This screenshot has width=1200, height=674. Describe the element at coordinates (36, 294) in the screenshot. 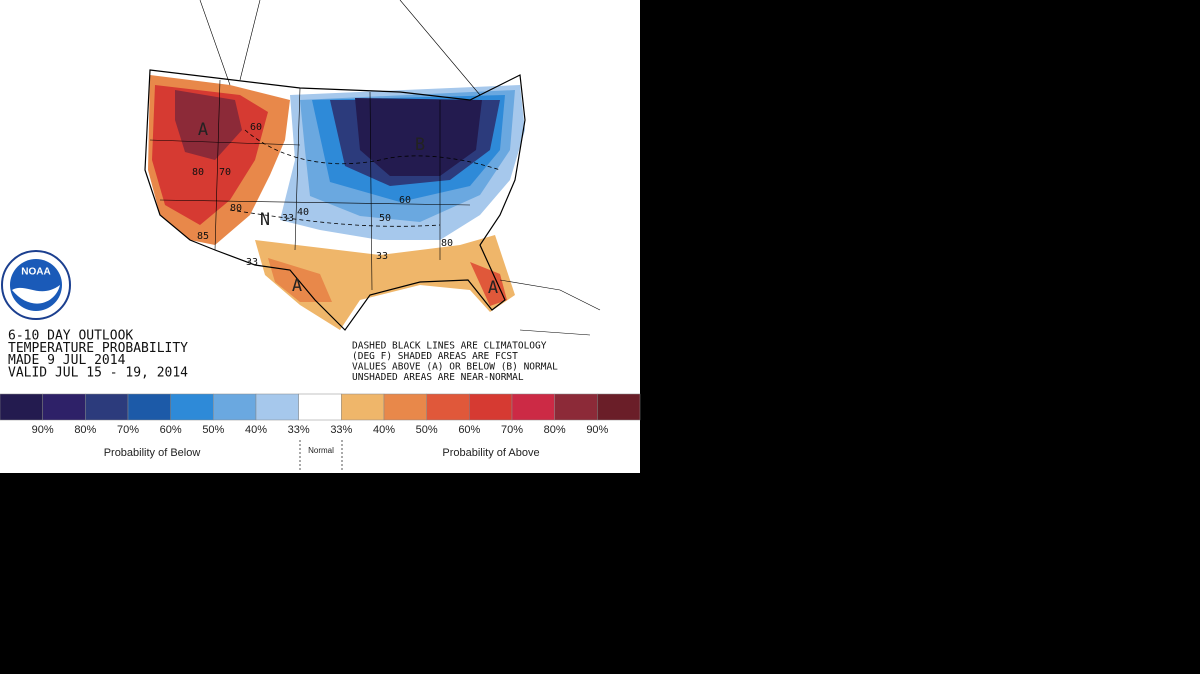

I see `logo-bird` at that location.